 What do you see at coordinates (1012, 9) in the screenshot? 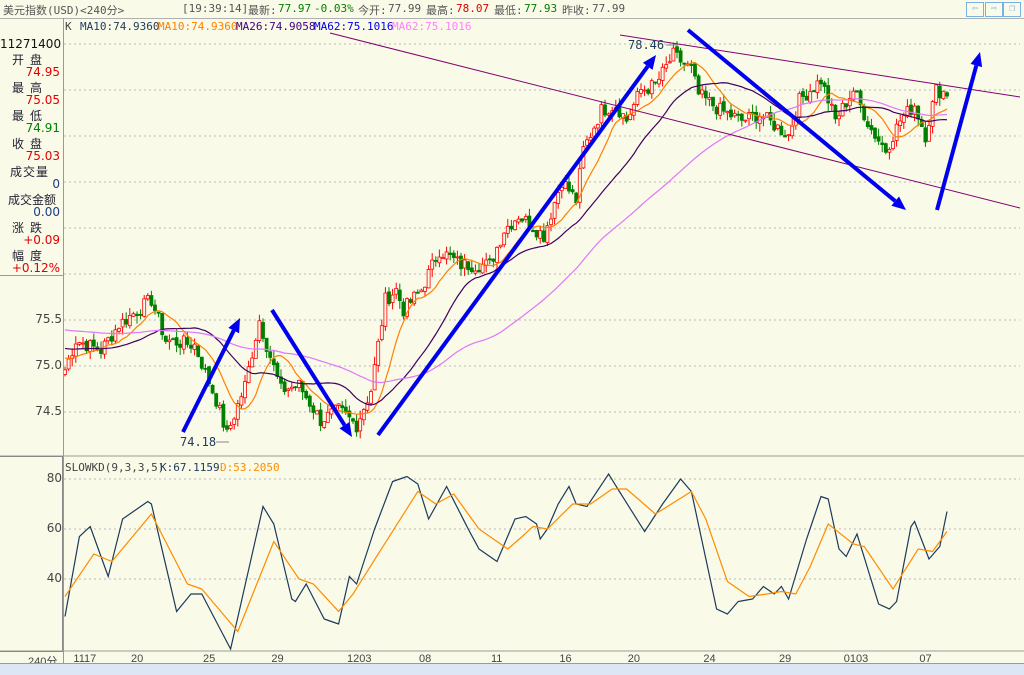
I see `window-restore-icon: ❐` at bounding box center [1012, 9].